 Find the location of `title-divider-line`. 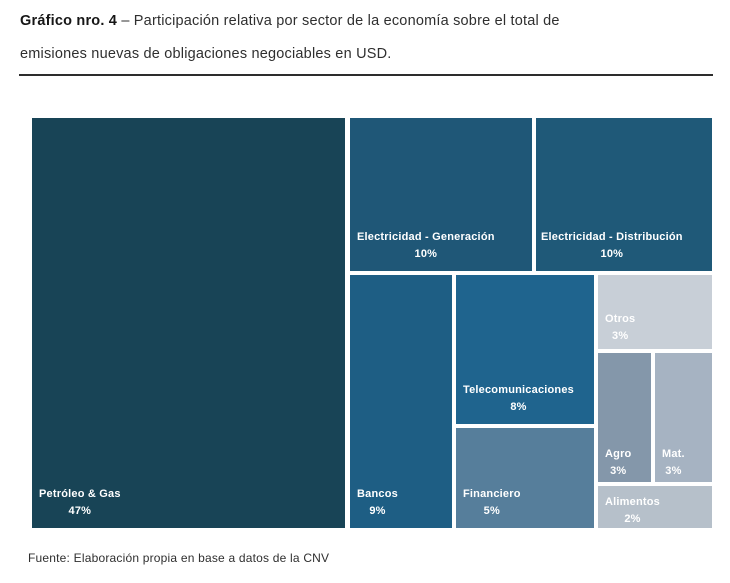

title-divider-line is located at coordinates (366, 75).